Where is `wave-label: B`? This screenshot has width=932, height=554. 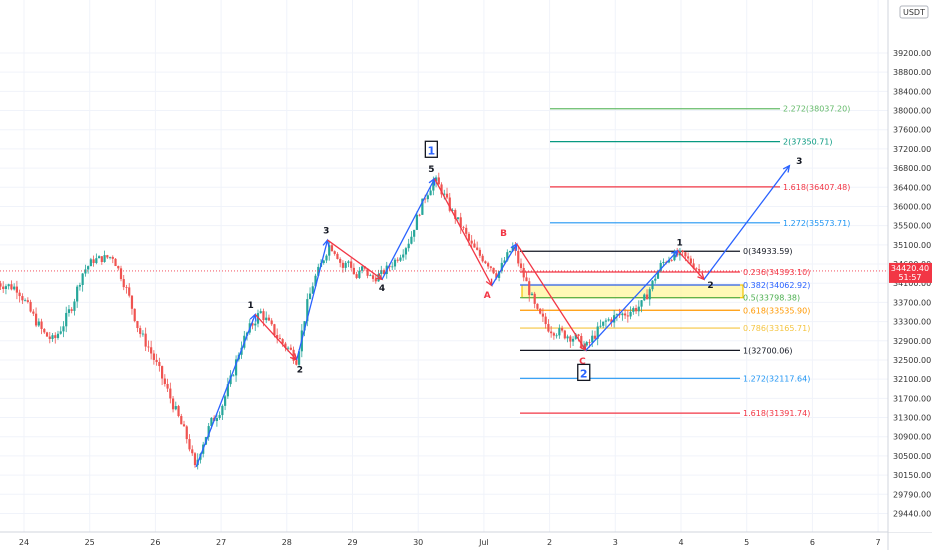
wave-label: B is located at coordinates (503, 234).